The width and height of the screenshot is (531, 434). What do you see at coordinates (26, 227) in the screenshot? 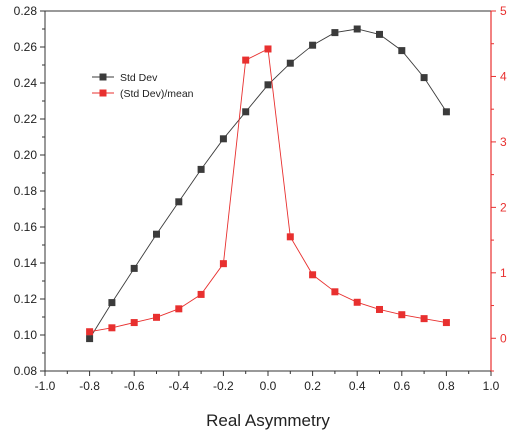
I see `y-left-tick-label: 0.16` at bounding box center [26, 227].